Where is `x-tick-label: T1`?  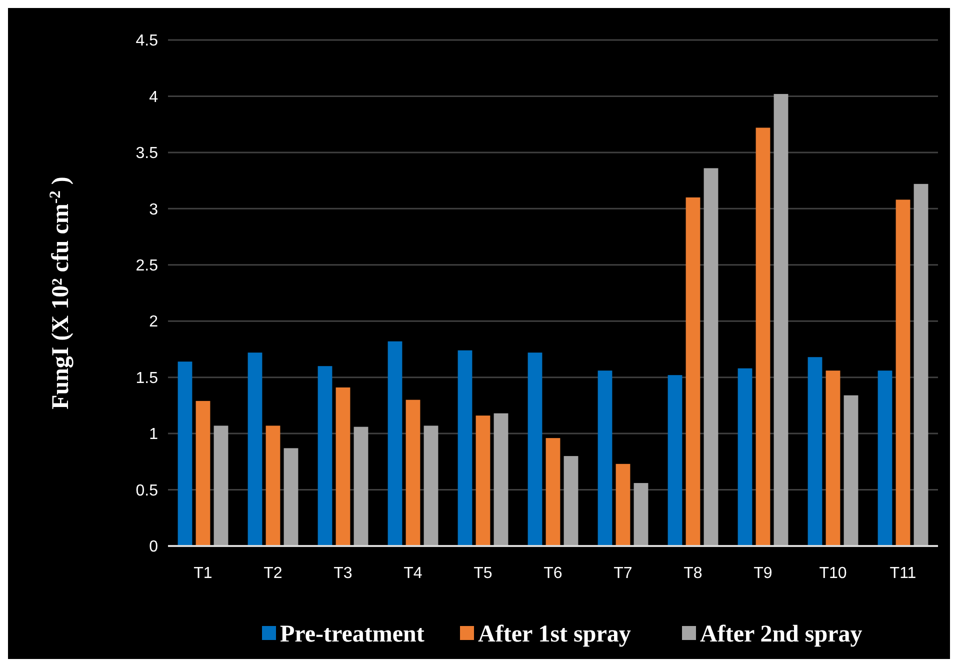 x-tick-label: T1 is located at coordinates (203, 573).